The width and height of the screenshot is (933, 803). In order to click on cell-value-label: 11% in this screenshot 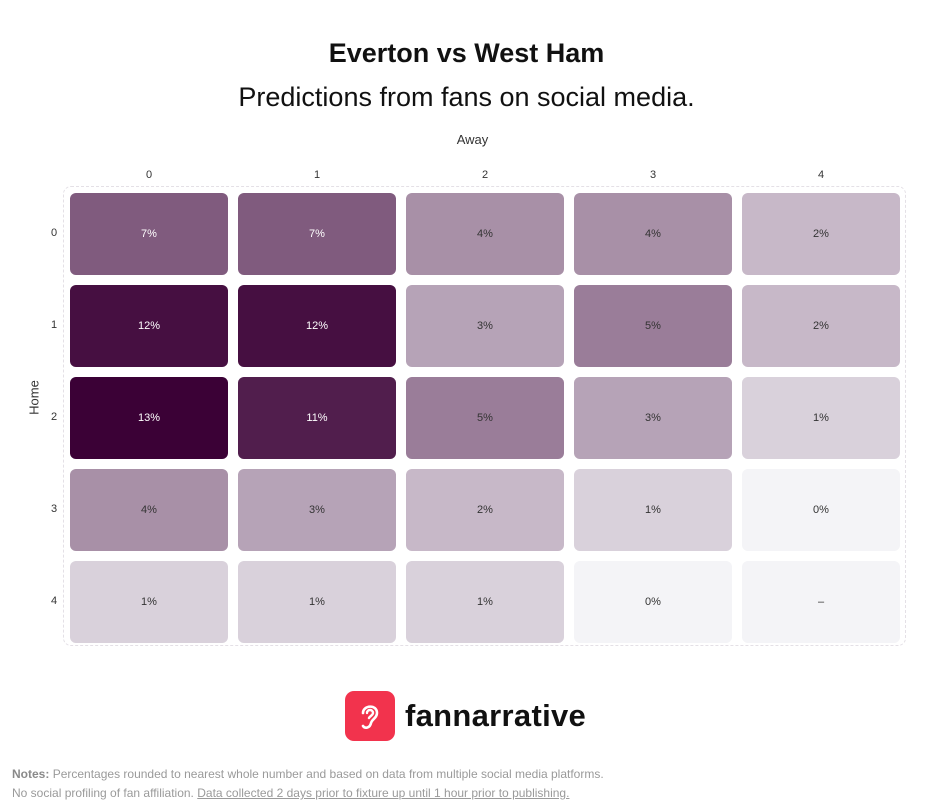, I will do `click(317, 418)`.